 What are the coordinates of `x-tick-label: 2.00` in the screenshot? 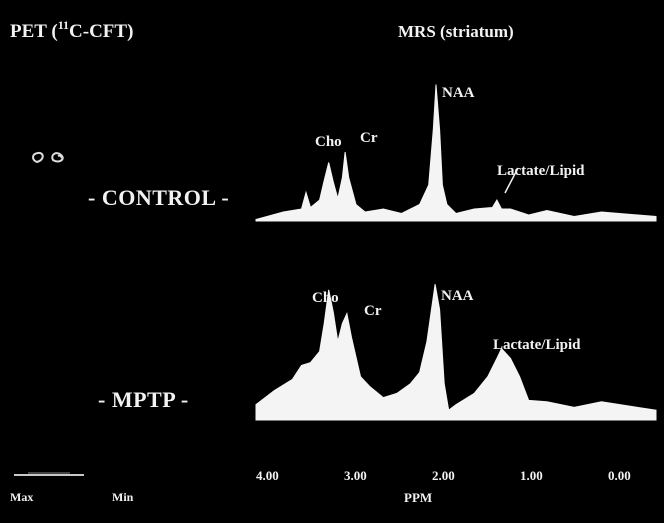 It's located at (443, 475).